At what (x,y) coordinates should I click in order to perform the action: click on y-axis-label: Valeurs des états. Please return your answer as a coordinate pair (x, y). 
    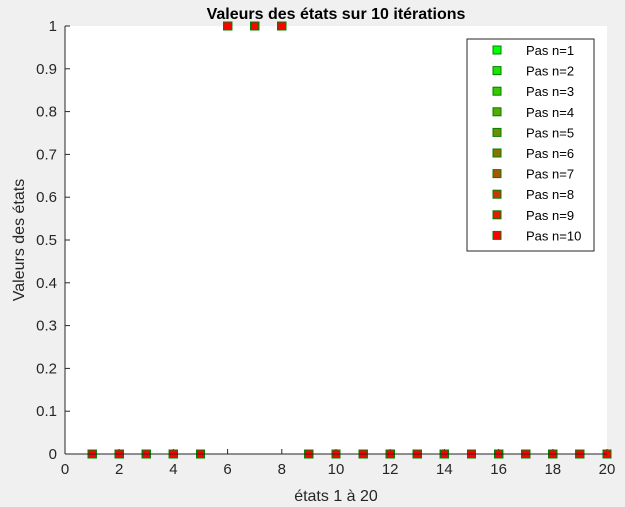
    Looking at the image, I should click on (19, 240).